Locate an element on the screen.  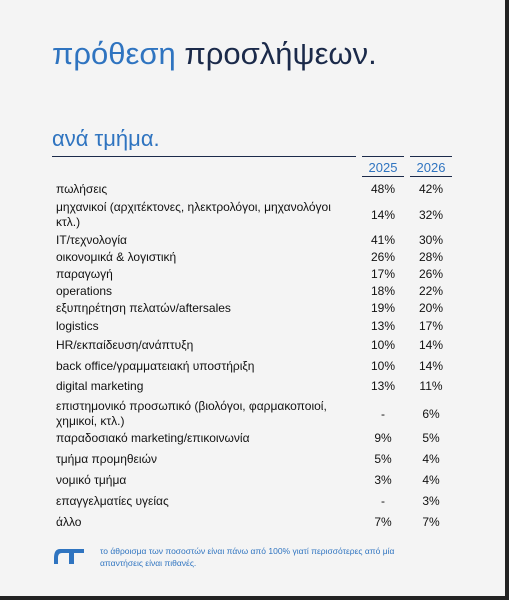
row-label: παραδοσιακό marketing/επικοινωνία is located at coordinates (153, 438).